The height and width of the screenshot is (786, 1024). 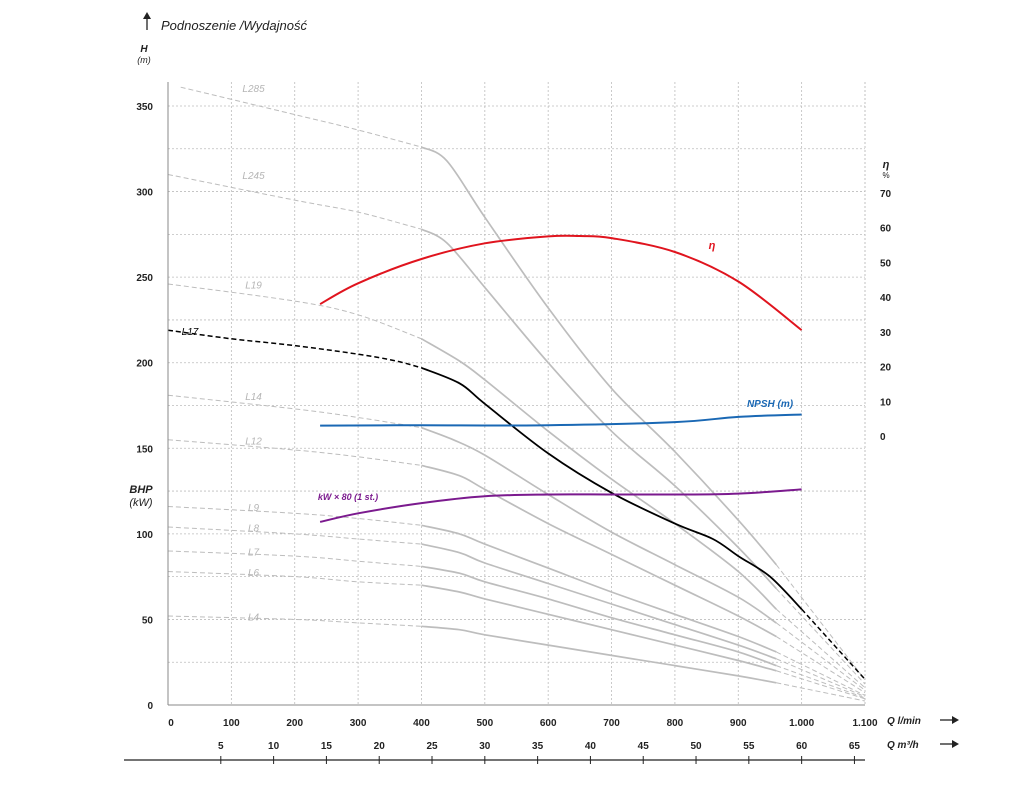 What do you see at coordinates (561, 420) in the screenshot?
I see `series-npsh` at bounding box center [561, 420].